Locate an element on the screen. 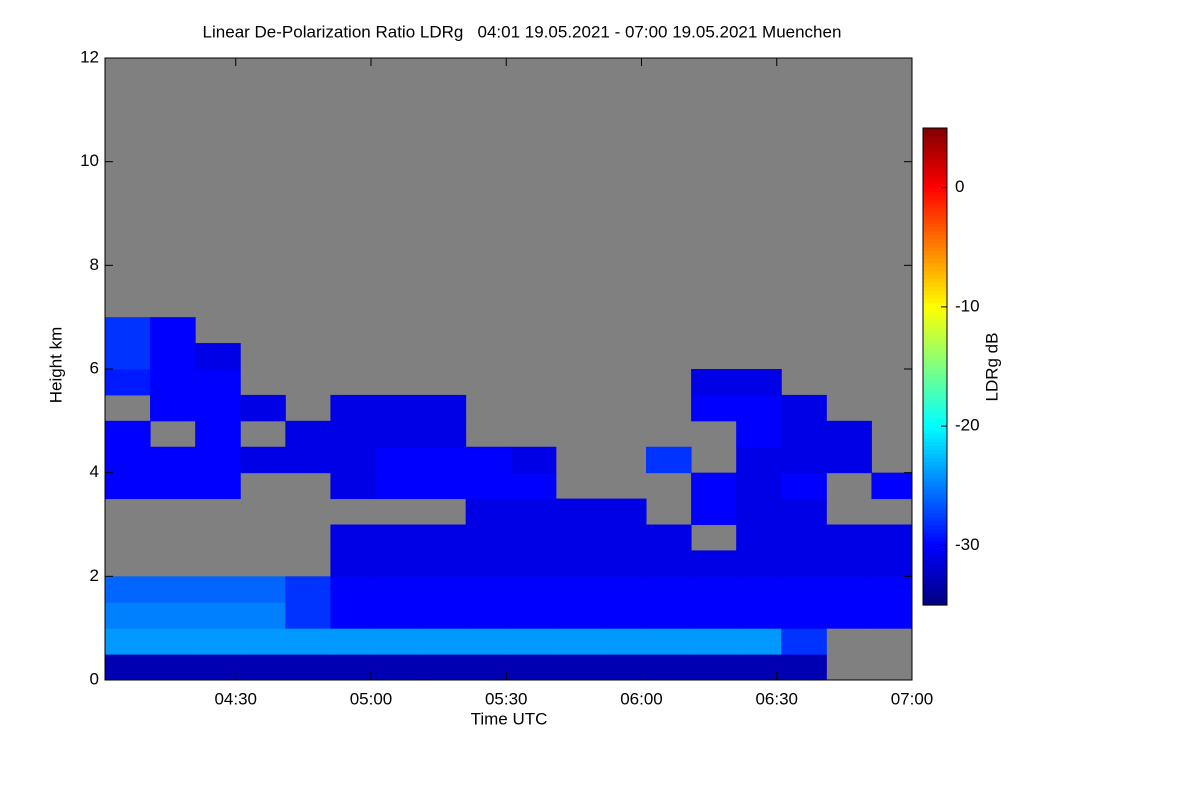 The height and width of the screenshot is (800, 1200). colorbar-frame is located at coordinates (935, 366).